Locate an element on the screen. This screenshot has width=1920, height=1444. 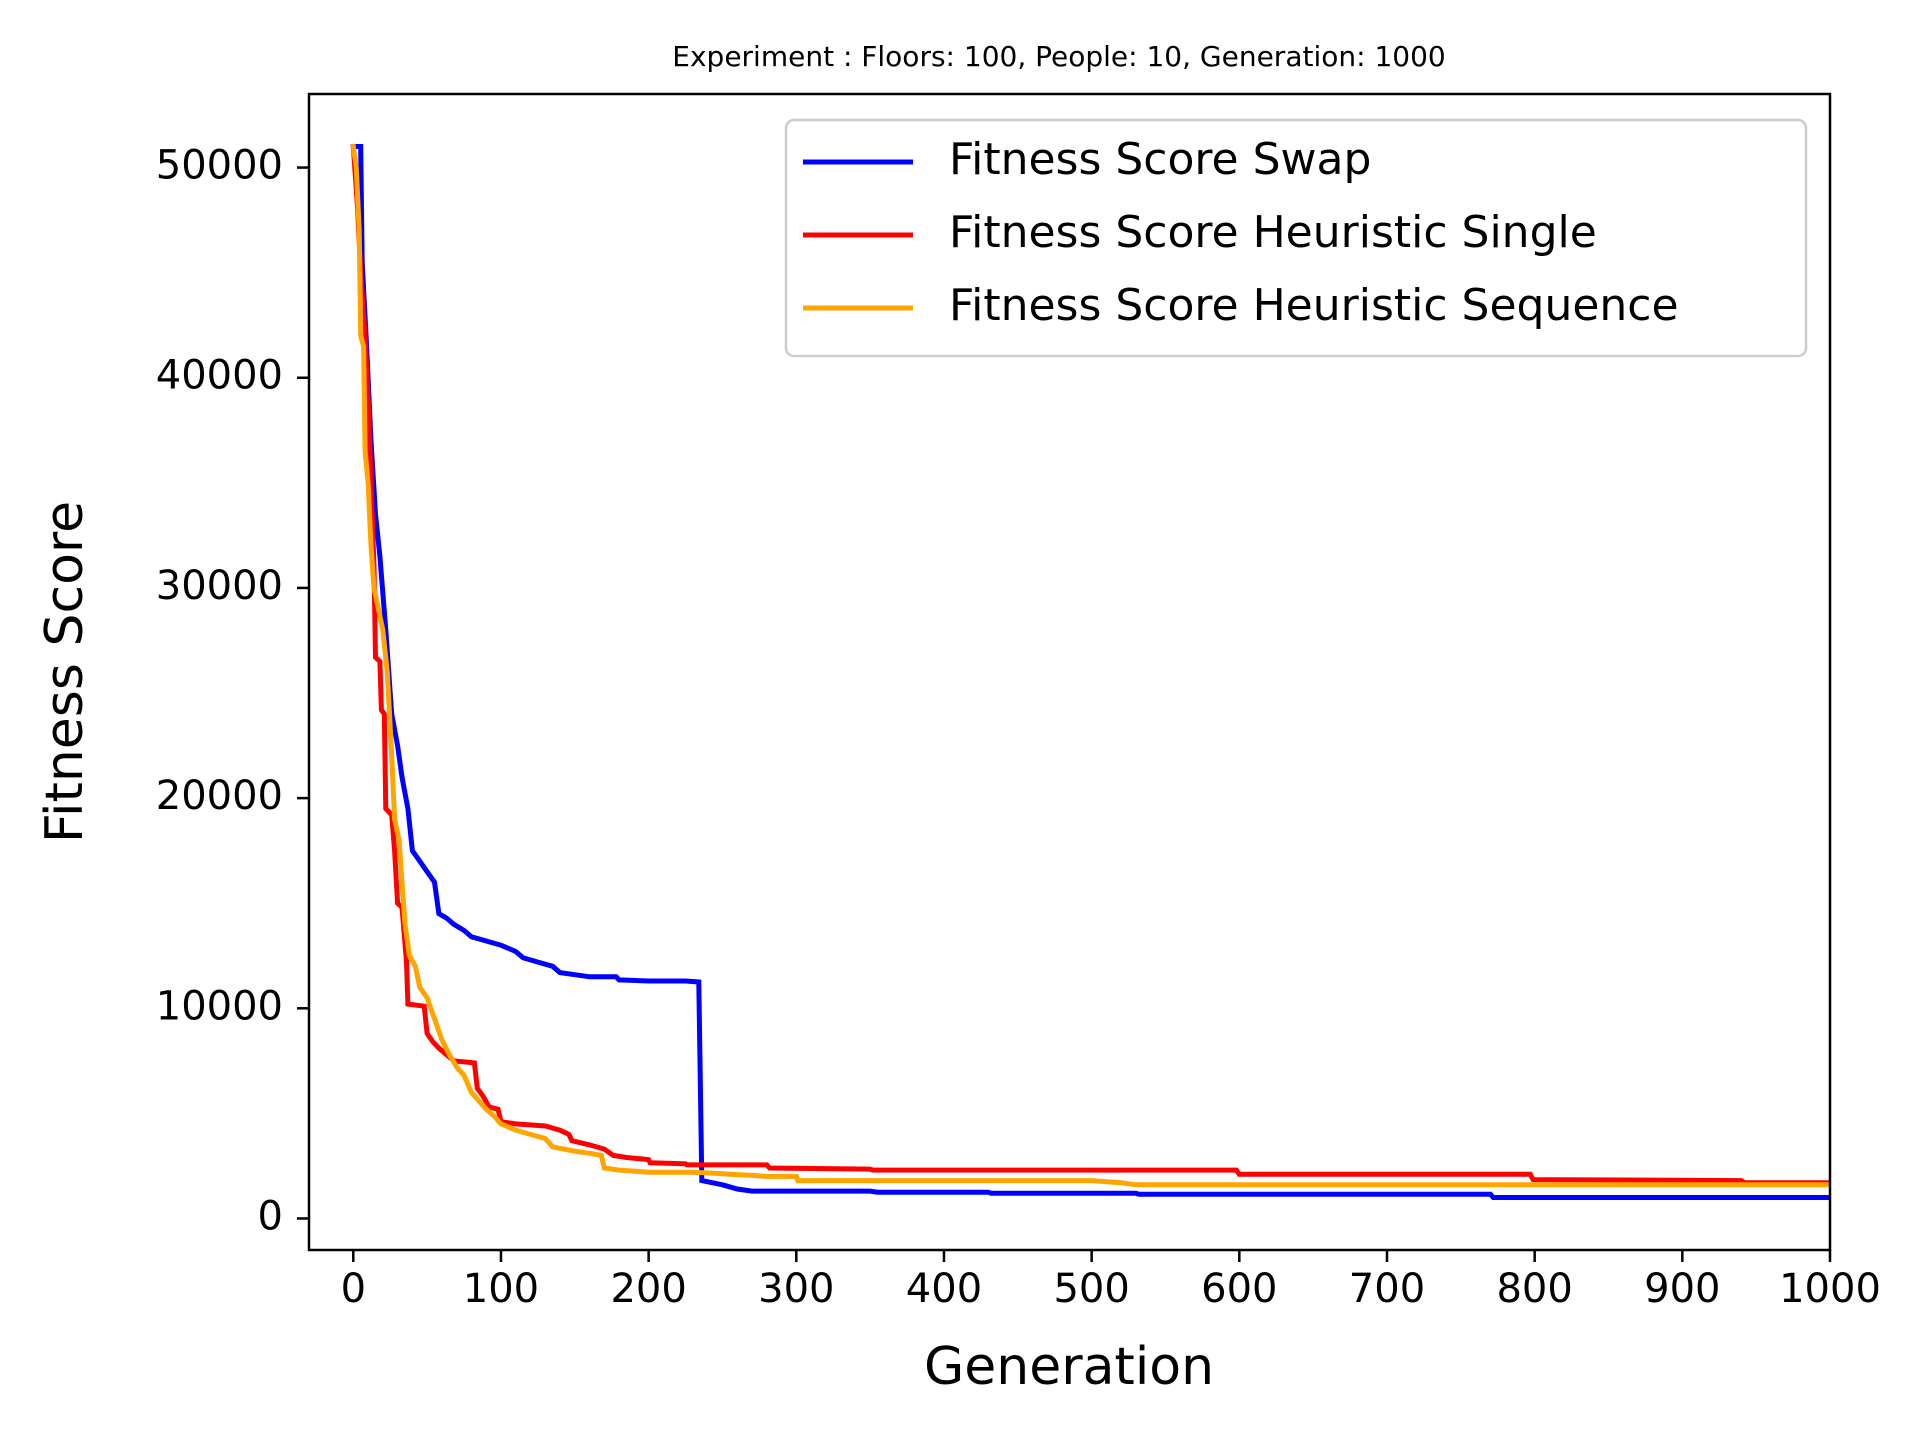
x-tick-label: 900 is located at coordinates (1682, 1289).